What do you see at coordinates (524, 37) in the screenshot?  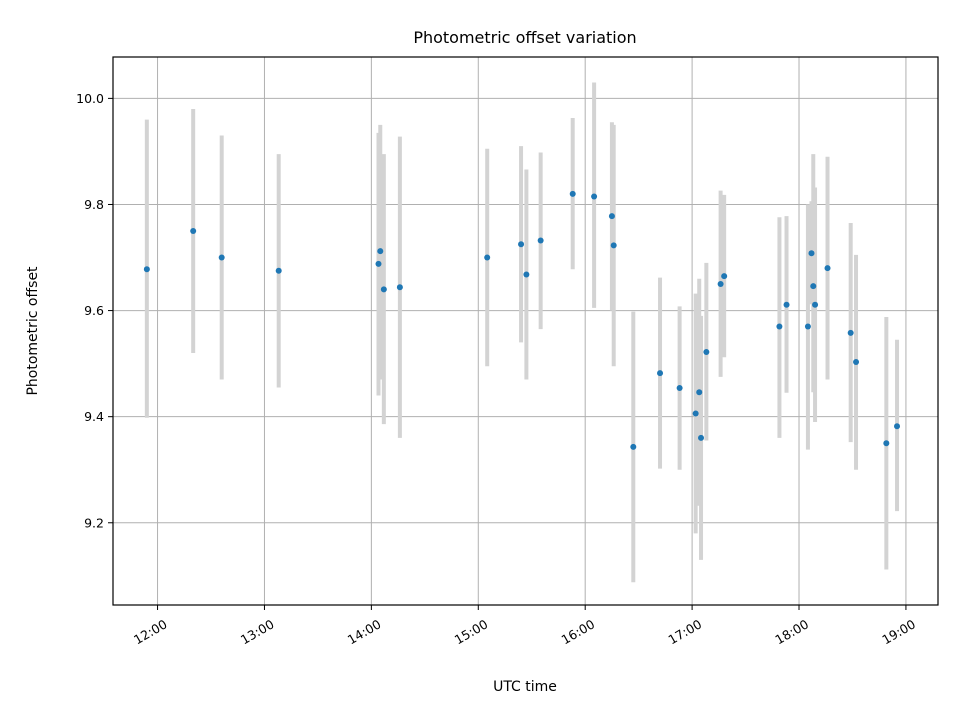 I see `chart-title: Photometric offset variation` at bounding box center [524, 37].